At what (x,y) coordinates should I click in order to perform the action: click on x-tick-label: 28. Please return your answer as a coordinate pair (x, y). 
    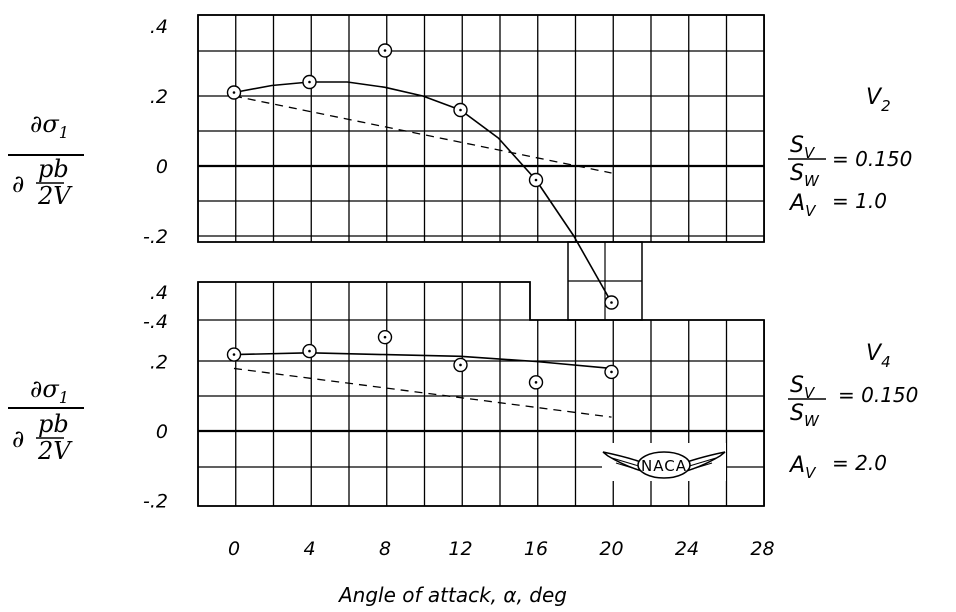
    Looking at the image, I should click on (762, 549).